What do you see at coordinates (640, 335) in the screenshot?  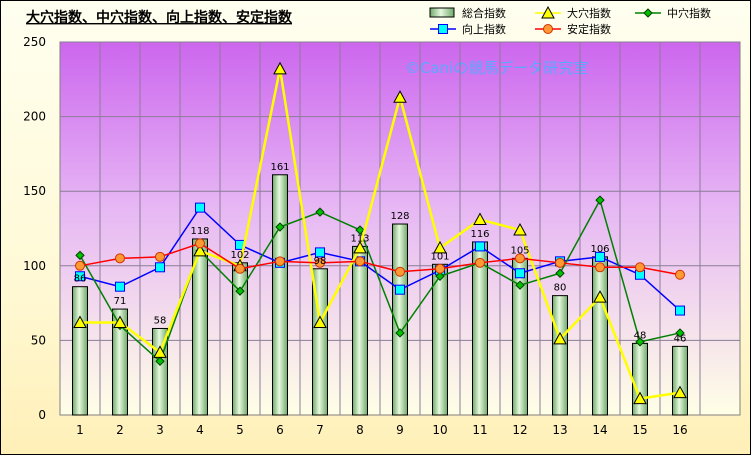 I see `bar-value-label: 48` at bounding box center [640, 335].